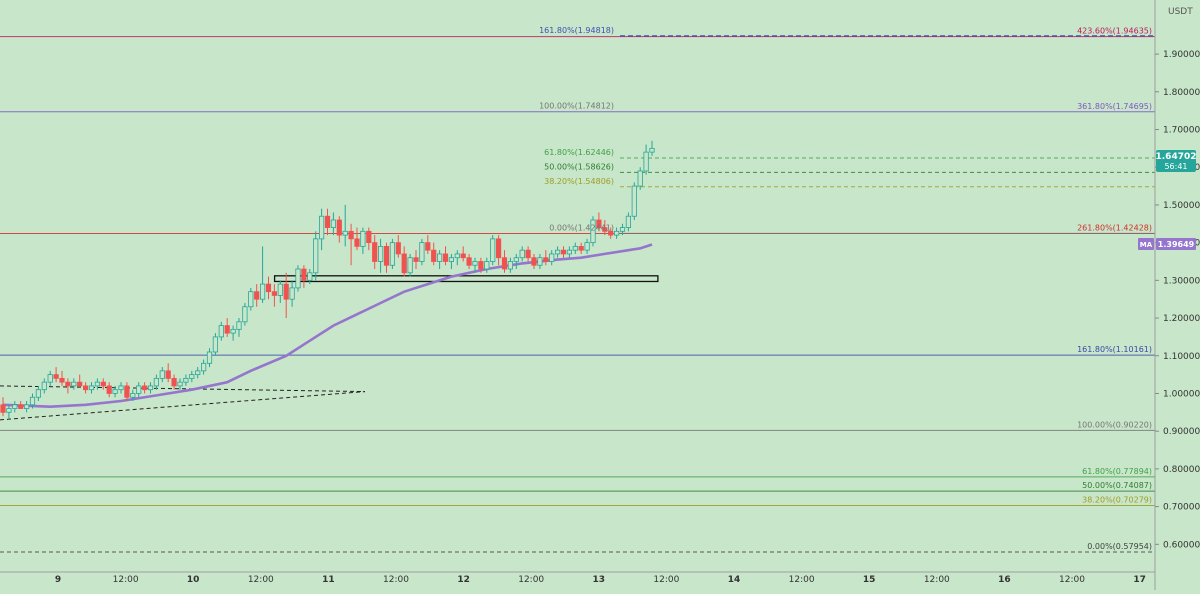 The height and width of the screenshot is (594, 1200). Describe the element at coordinates (869, 580) in the screenshot. I see `time-tick-label: 15` at that location.